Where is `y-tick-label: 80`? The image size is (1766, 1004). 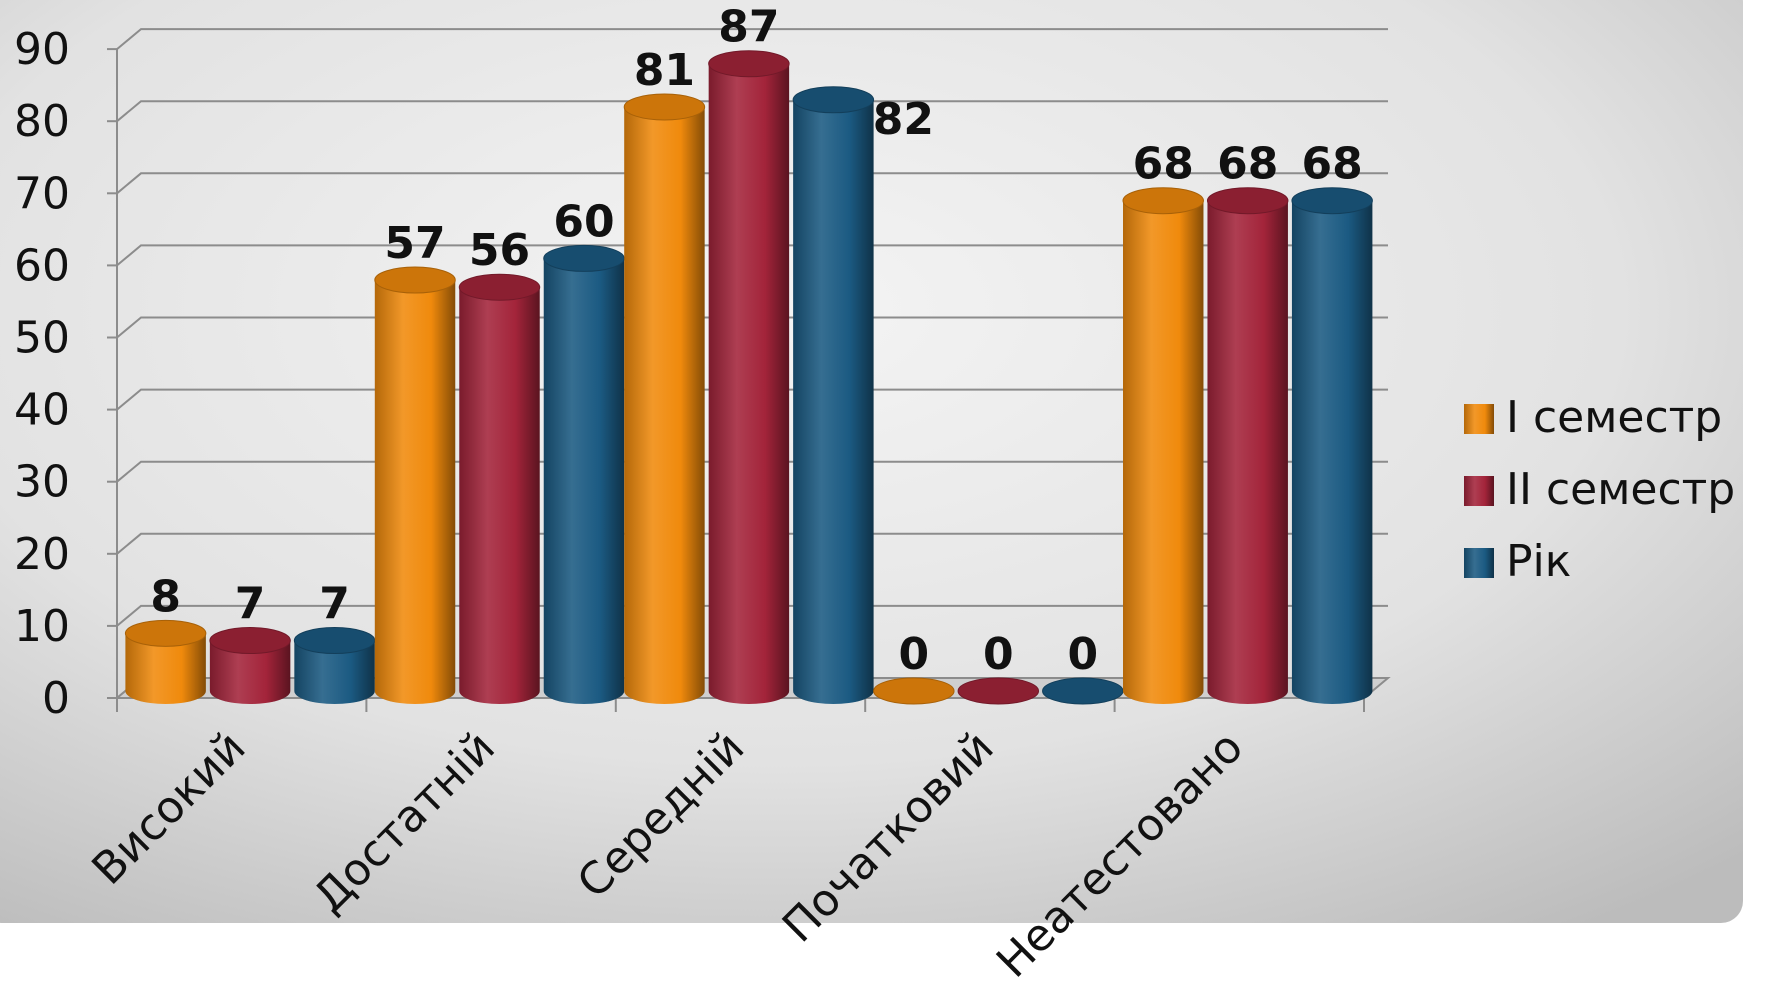
y-tick-label: 80 is located at coordinates (42, 121).